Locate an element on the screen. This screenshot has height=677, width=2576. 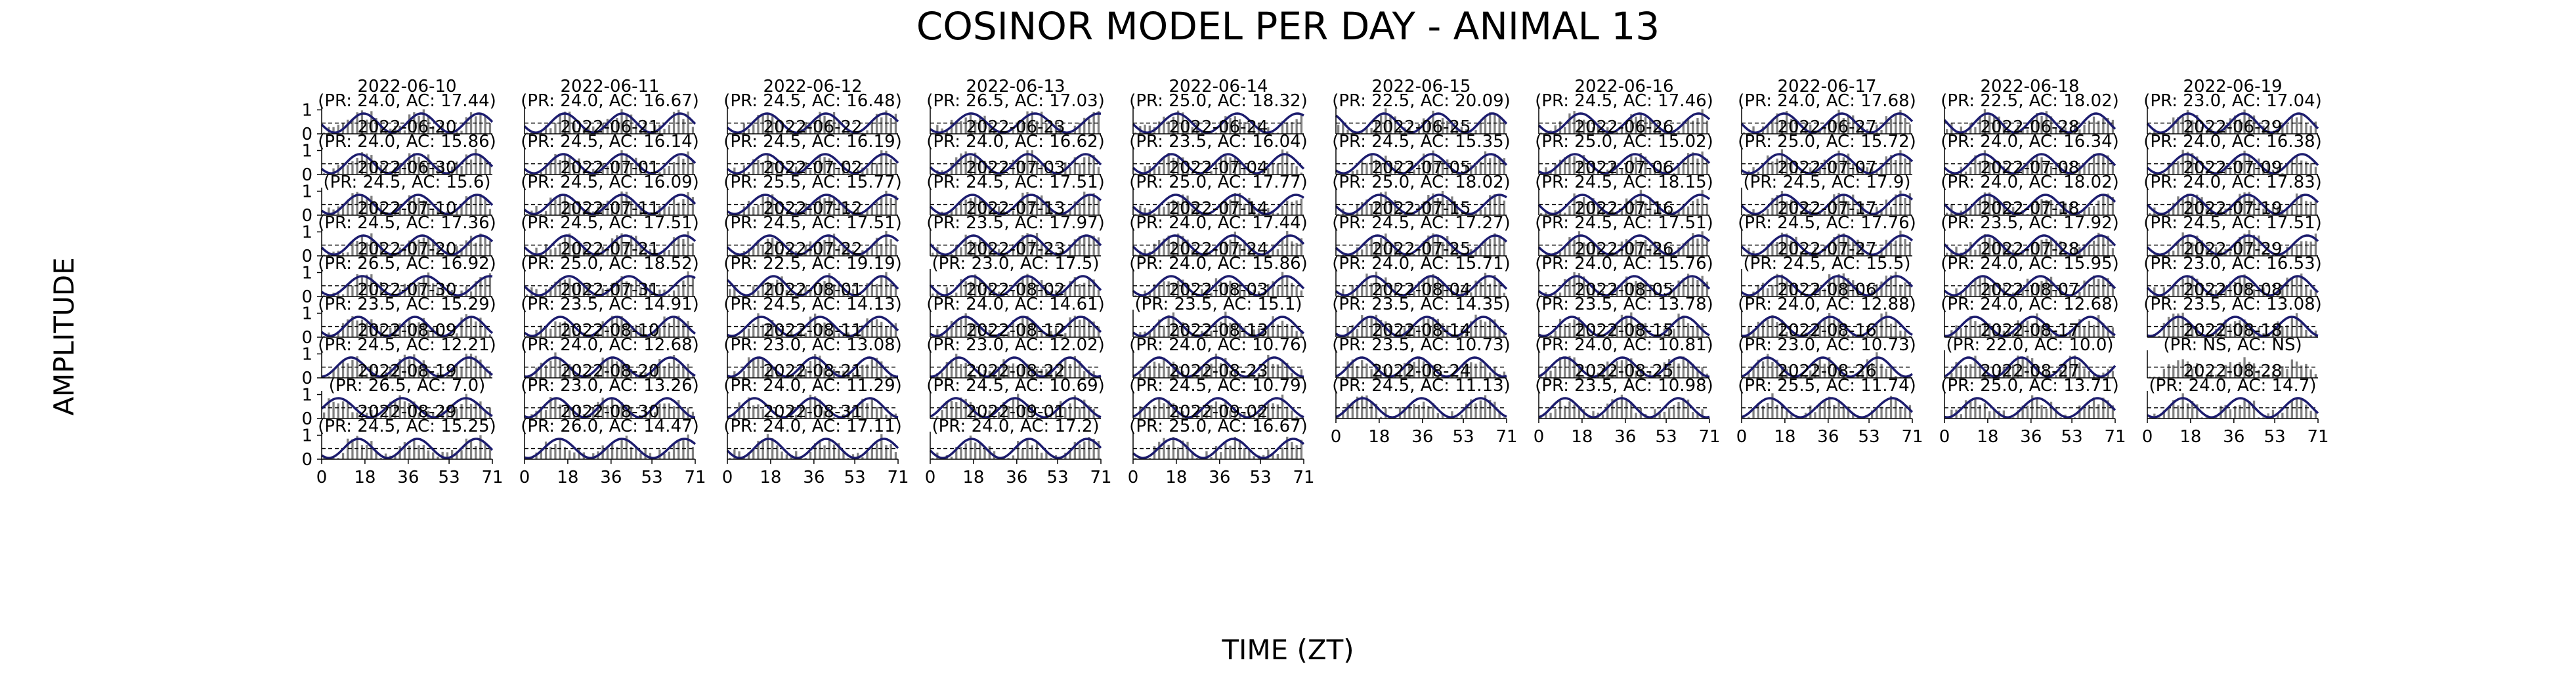
panel-date-title: 2022-06-12 is located at coordinates (812, 86).